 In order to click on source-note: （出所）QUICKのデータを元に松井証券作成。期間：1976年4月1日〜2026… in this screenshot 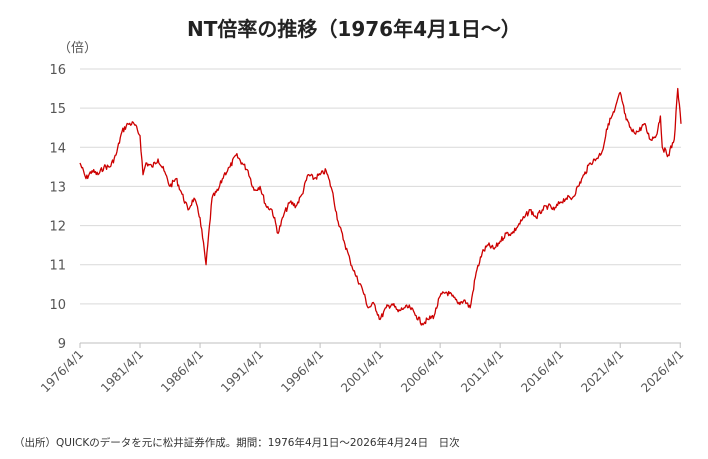, I will do `click(237, 442)`.